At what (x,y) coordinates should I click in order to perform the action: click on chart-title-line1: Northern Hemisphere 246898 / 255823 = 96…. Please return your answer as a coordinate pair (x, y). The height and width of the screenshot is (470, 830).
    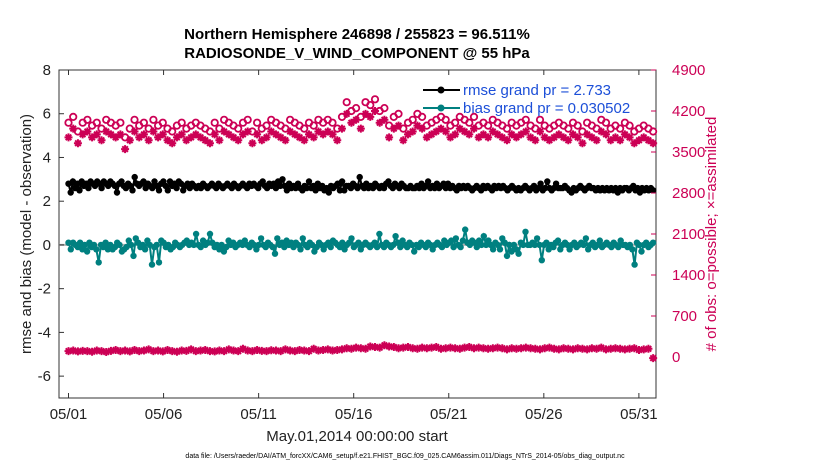
    Looking at the image, I should click on (357, 34).